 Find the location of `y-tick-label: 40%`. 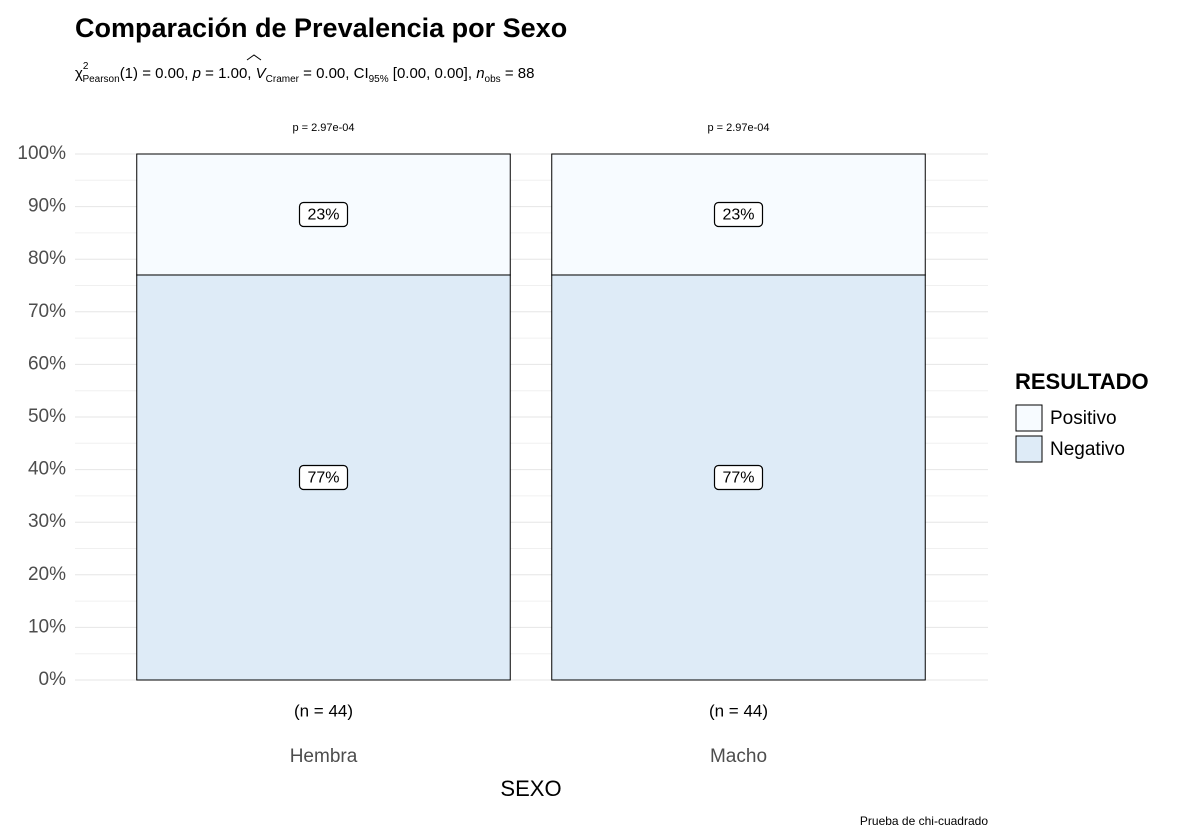

y-tick-label: 40% is located at coordinates (47, 469).